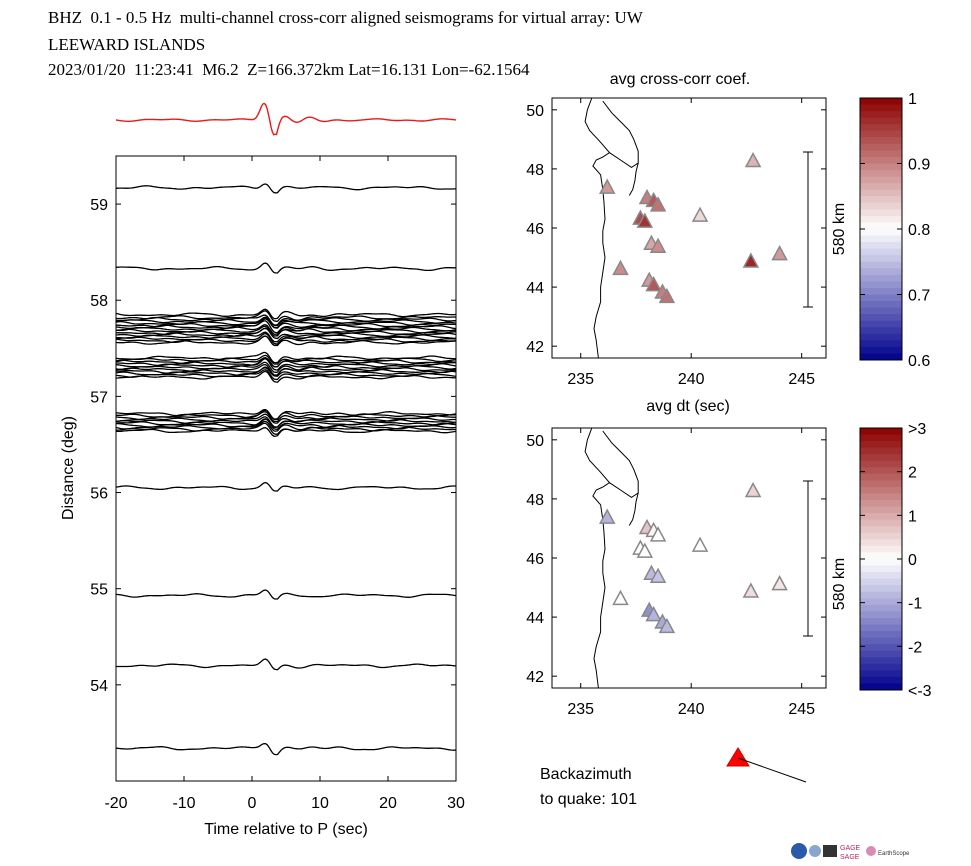 Image resolution: width=971 pixels, height=866 pixels. What do you see at coordinates (830, 851) in the screenshot?
I see `iris-logo-icon` at bounding box center [830, 851].